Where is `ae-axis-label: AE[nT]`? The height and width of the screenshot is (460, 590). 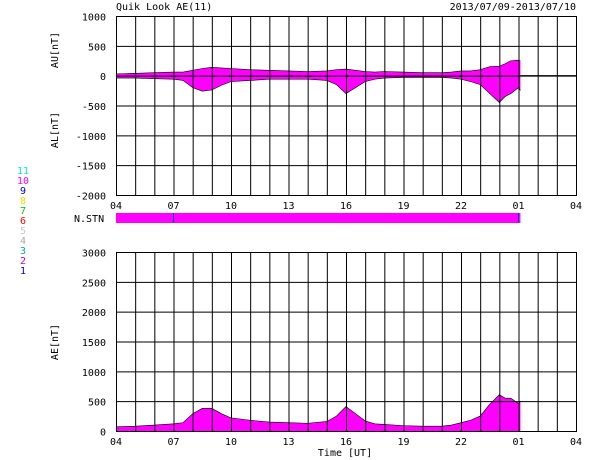
ae-axis-label: AE[nT] is located at coordinates (55, 342).